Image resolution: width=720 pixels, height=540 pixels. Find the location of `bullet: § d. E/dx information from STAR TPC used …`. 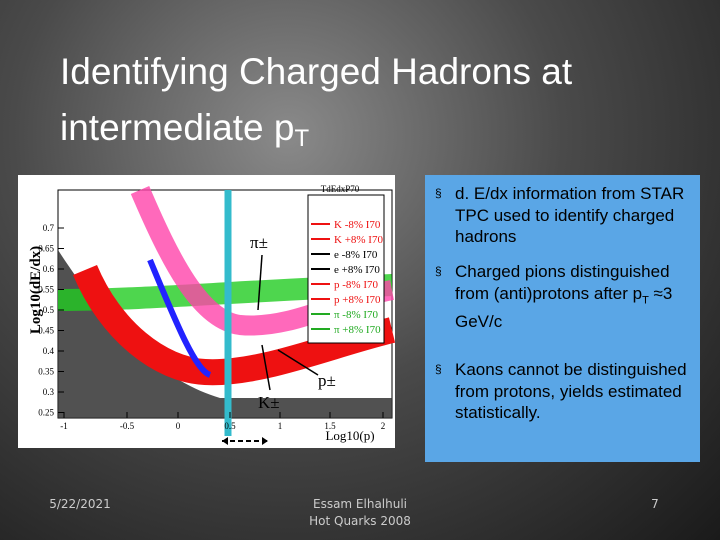

bullet: § d. E/dx information from STAR TPC used … is located at coordinates (562, 215).